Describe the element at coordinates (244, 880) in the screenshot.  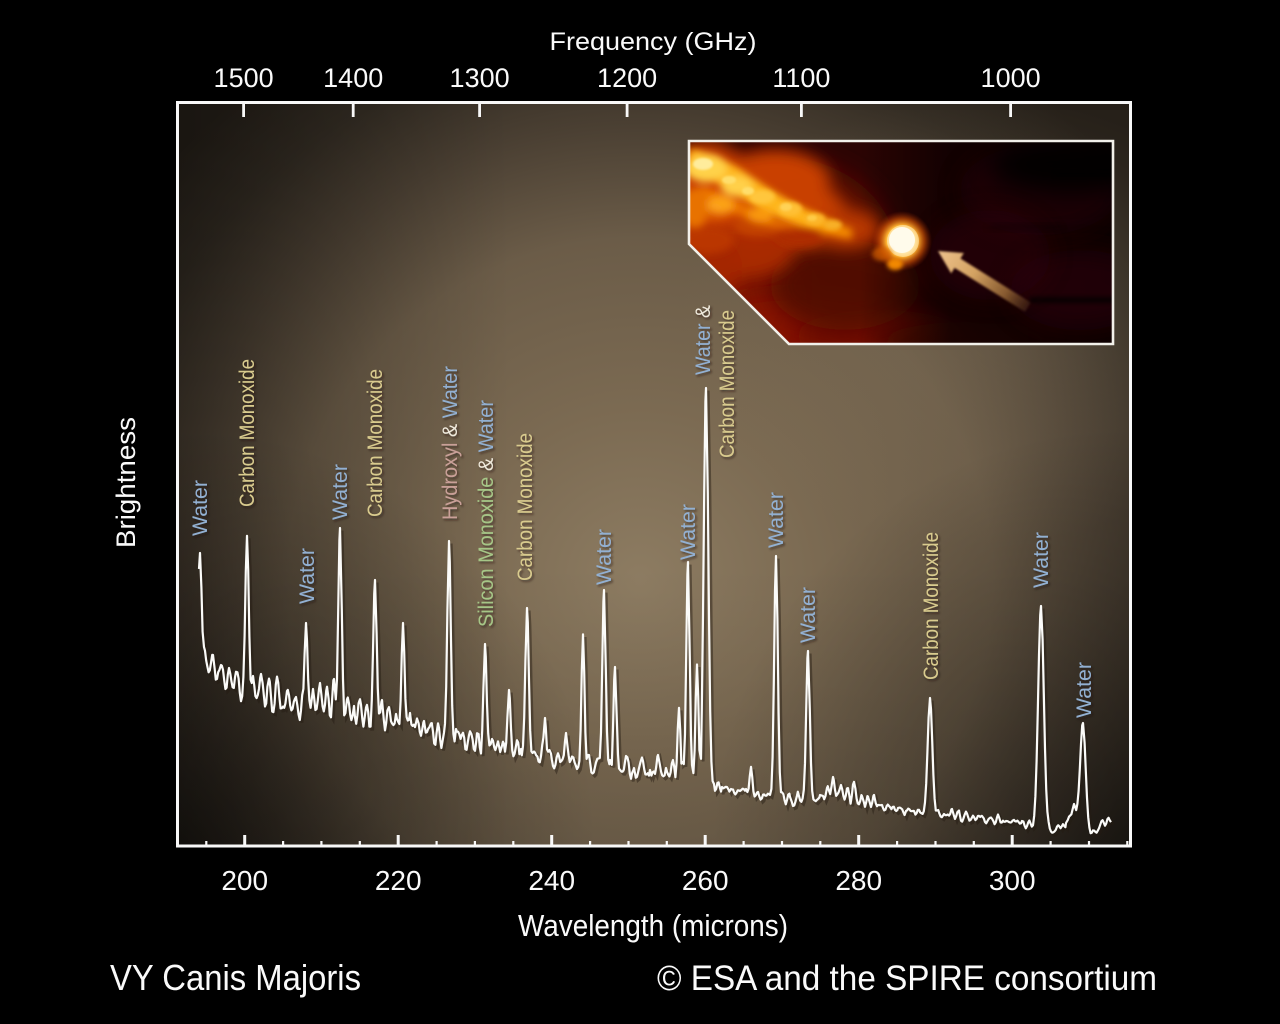
I see `svg-text: 200` at that location.